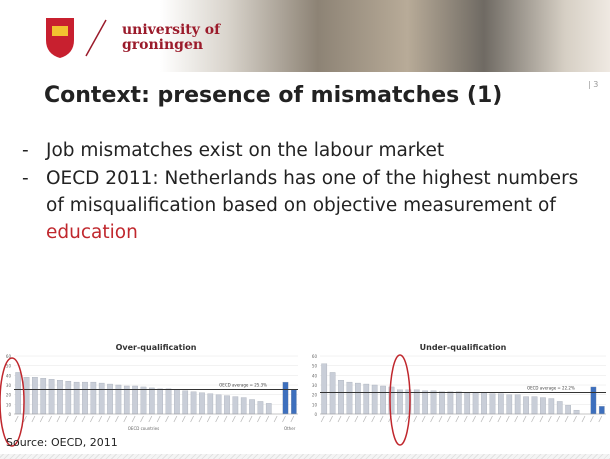 The width and height of the screenshot is (610, 459). I want to click on highlight: education, so click(92, 232).